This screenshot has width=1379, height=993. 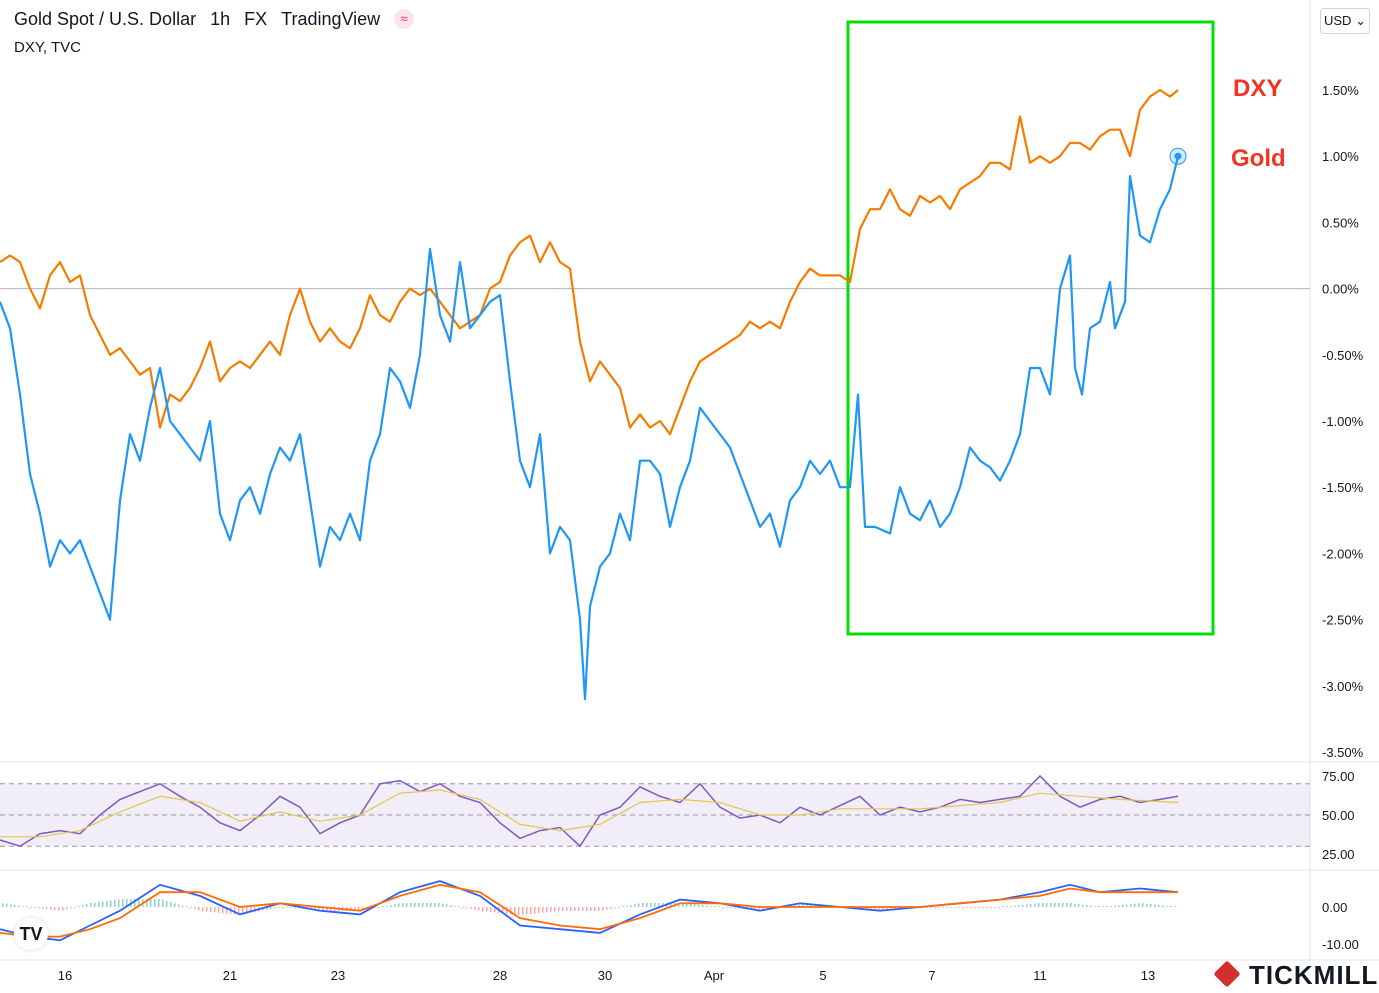 I want to click on macd-pane: 0.00 -10.00, so click(x=689, y=910).